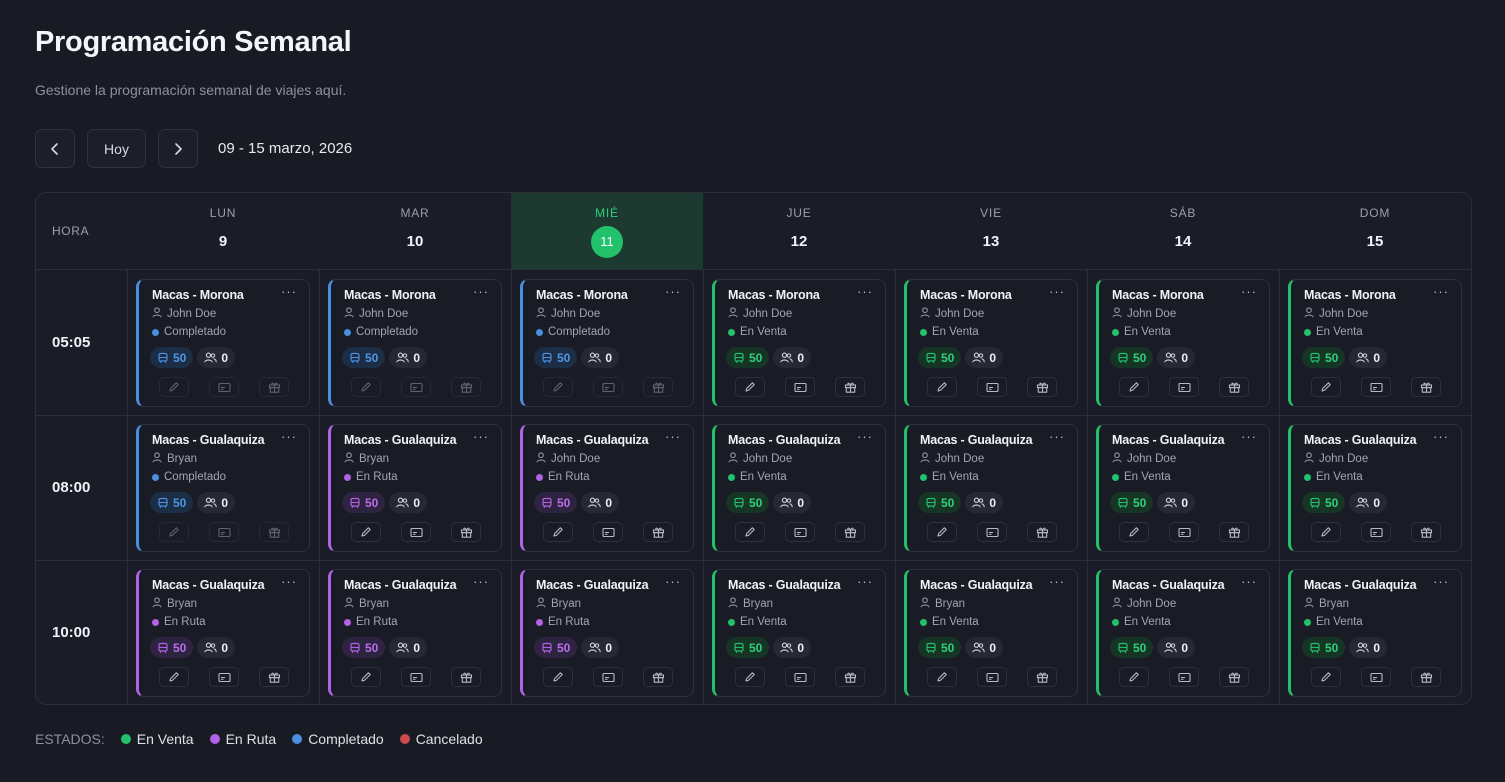 Image resolution: width=1505 pixels, height=782 pixels. I want to click on trip-card: Macas - Gualaquiza ··· Bryan Completado 50 0, so click(223, 488).